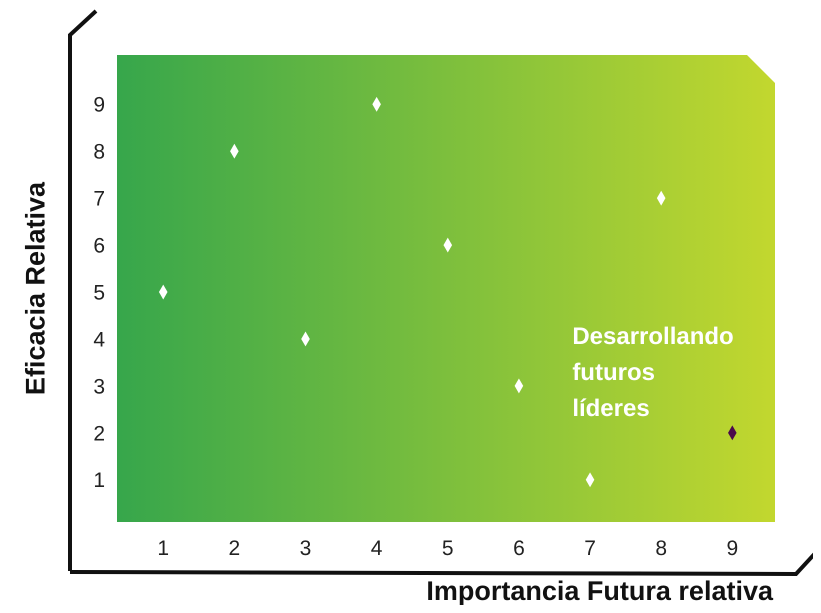 This screenshot has height=613, width=821. Describe the element at coordinates (590, 548) in the screenshot. I see `x-tick-label: 7` at that location.